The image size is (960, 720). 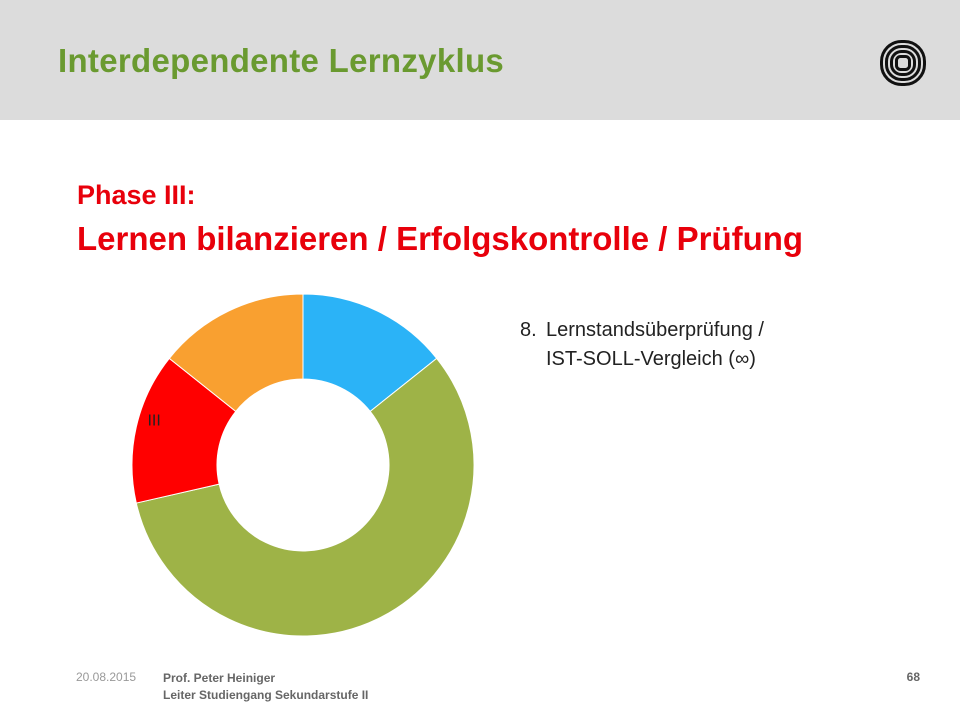 What do you see at coordinates (266, 695) in the screenshot?
I see `footer-role: Leiter Studiengang Sekundarstufe II` at bounding box center [266, 695].